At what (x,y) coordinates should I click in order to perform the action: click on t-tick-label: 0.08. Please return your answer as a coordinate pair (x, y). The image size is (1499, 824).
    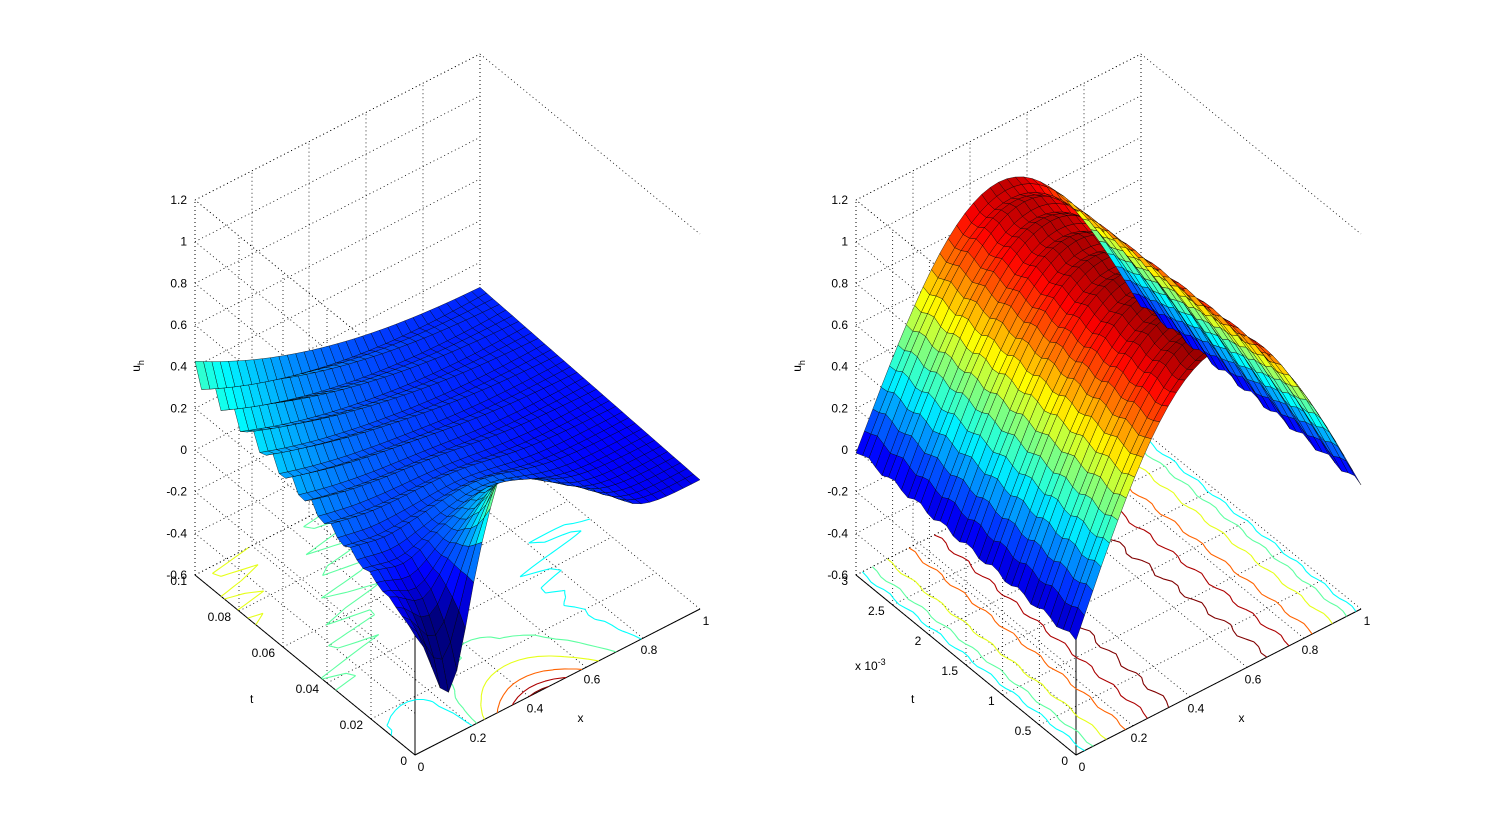
    Looking at the image, I should click on (220, 617).